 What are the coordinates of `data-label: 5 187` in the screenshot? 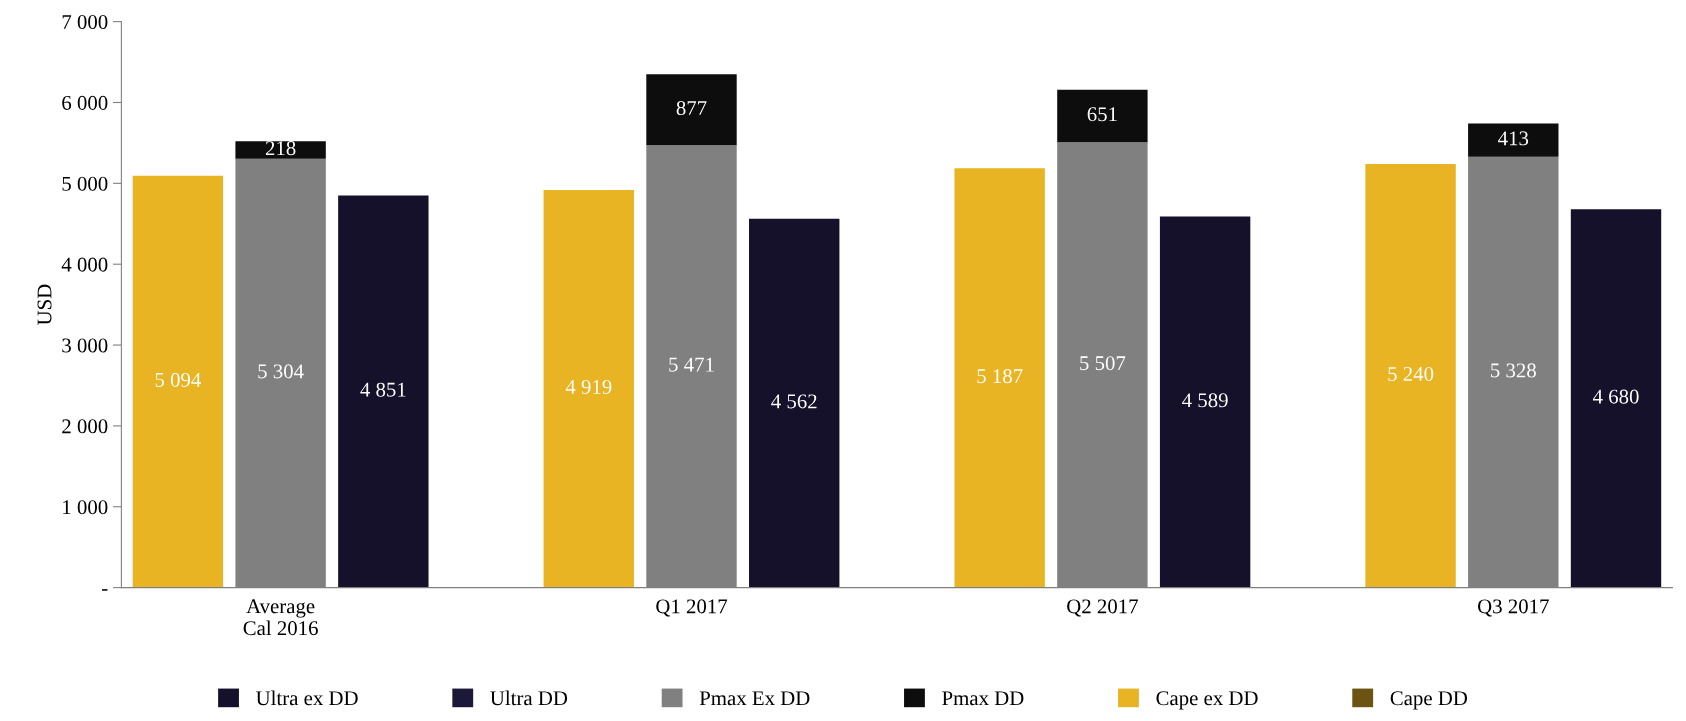 It's located at (1000, 376).